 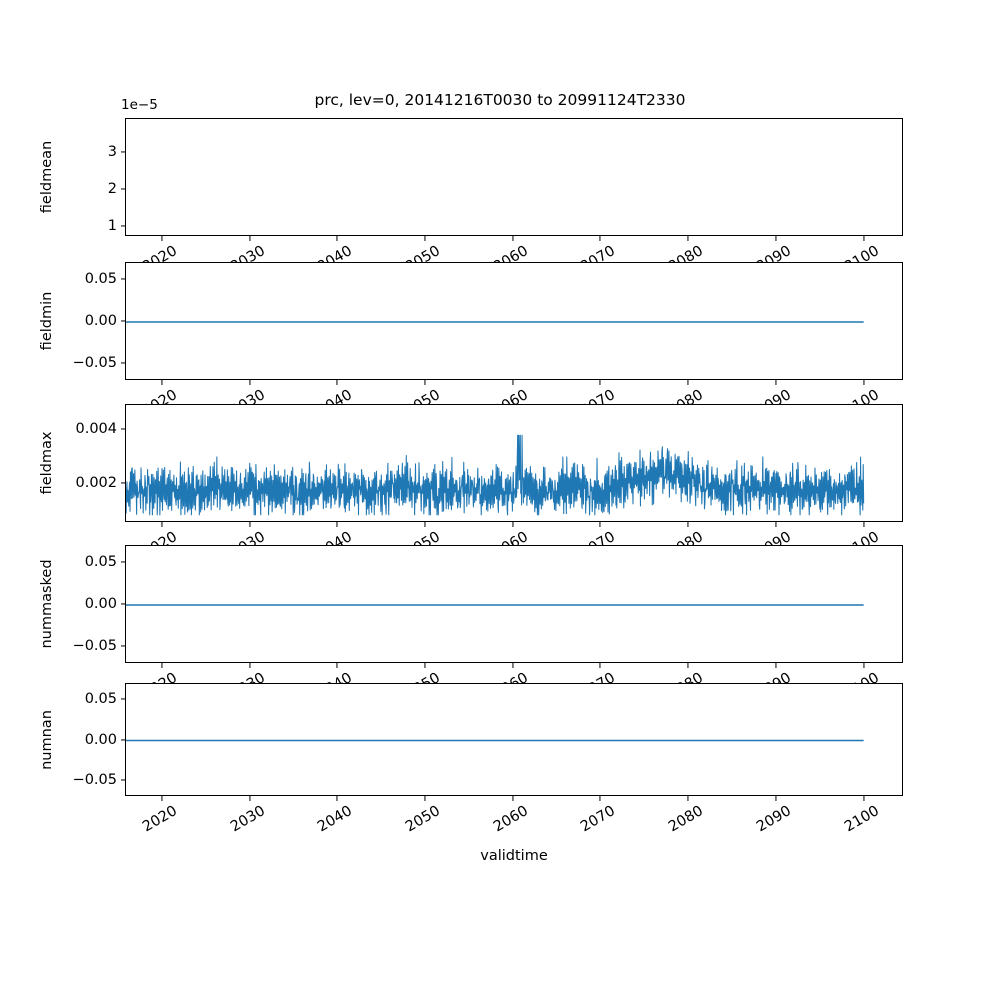 I want to click on series-nummasked, so click(x=495, y=605).